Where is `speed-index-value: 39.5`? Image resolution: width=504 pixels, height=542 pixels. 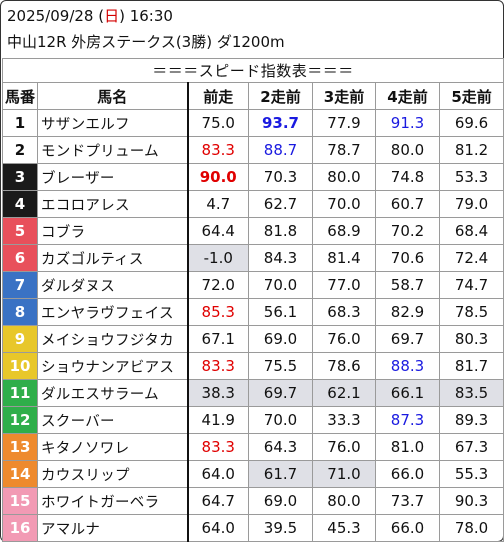
speed-index-value: 39.5 is located at coordinates (280, 528).